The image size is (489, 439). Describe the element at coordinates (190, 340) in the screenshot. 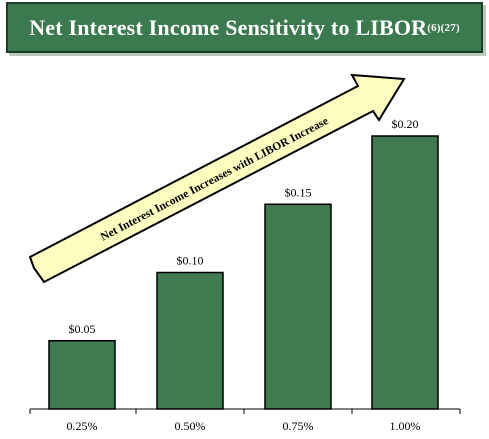

I see `bar-0.50%` at that location.